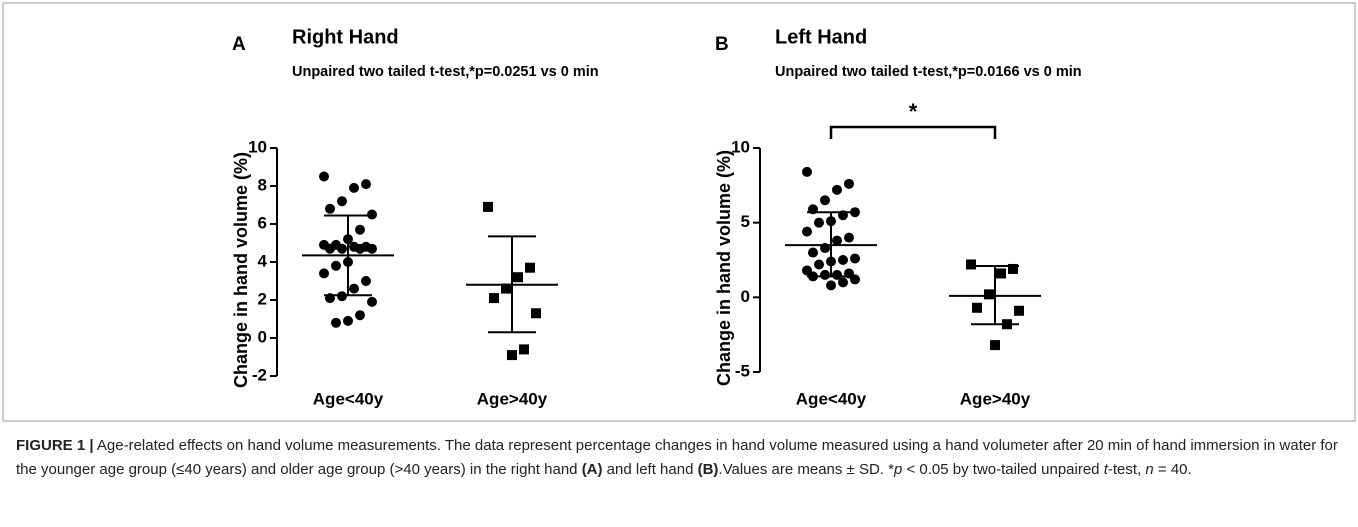 The image size is (1358, 527). Describe the element at coordinates (821, 37) in the screenshot. I see `panel-title: Left Hand` at that location.